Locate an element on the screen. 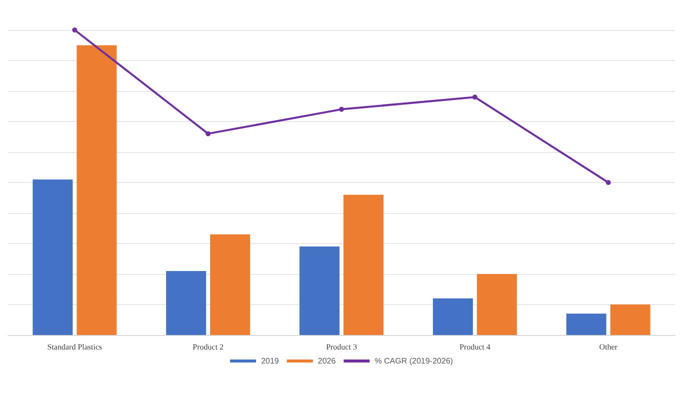  x-tick-label: Product 2 is located at coordinates (208, 347).